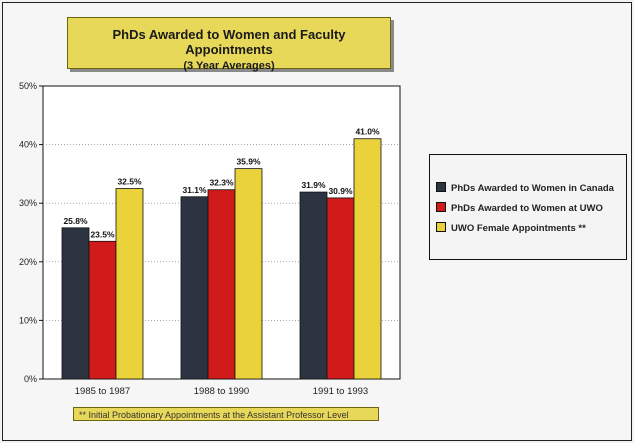 The height and width of the screenshot is (443, 634). What do you see at coordinates (518, 228) in the screenshot?
I see `legend-label-appointments: UWO Female Appointments **` at bounding box center [518, 228].